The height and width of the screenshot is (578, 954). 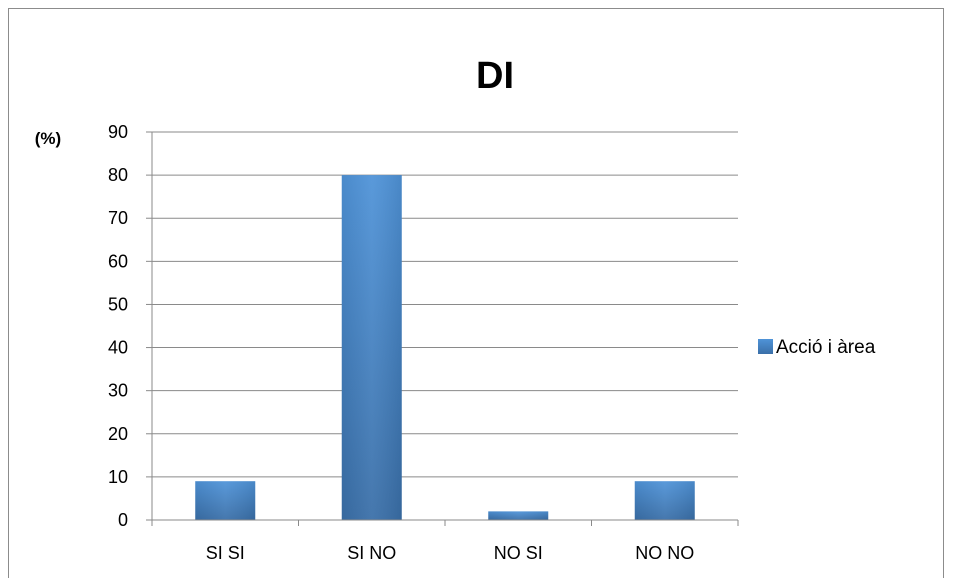 I want to click on y-tick-label: 60, so click(x=118, y=261).